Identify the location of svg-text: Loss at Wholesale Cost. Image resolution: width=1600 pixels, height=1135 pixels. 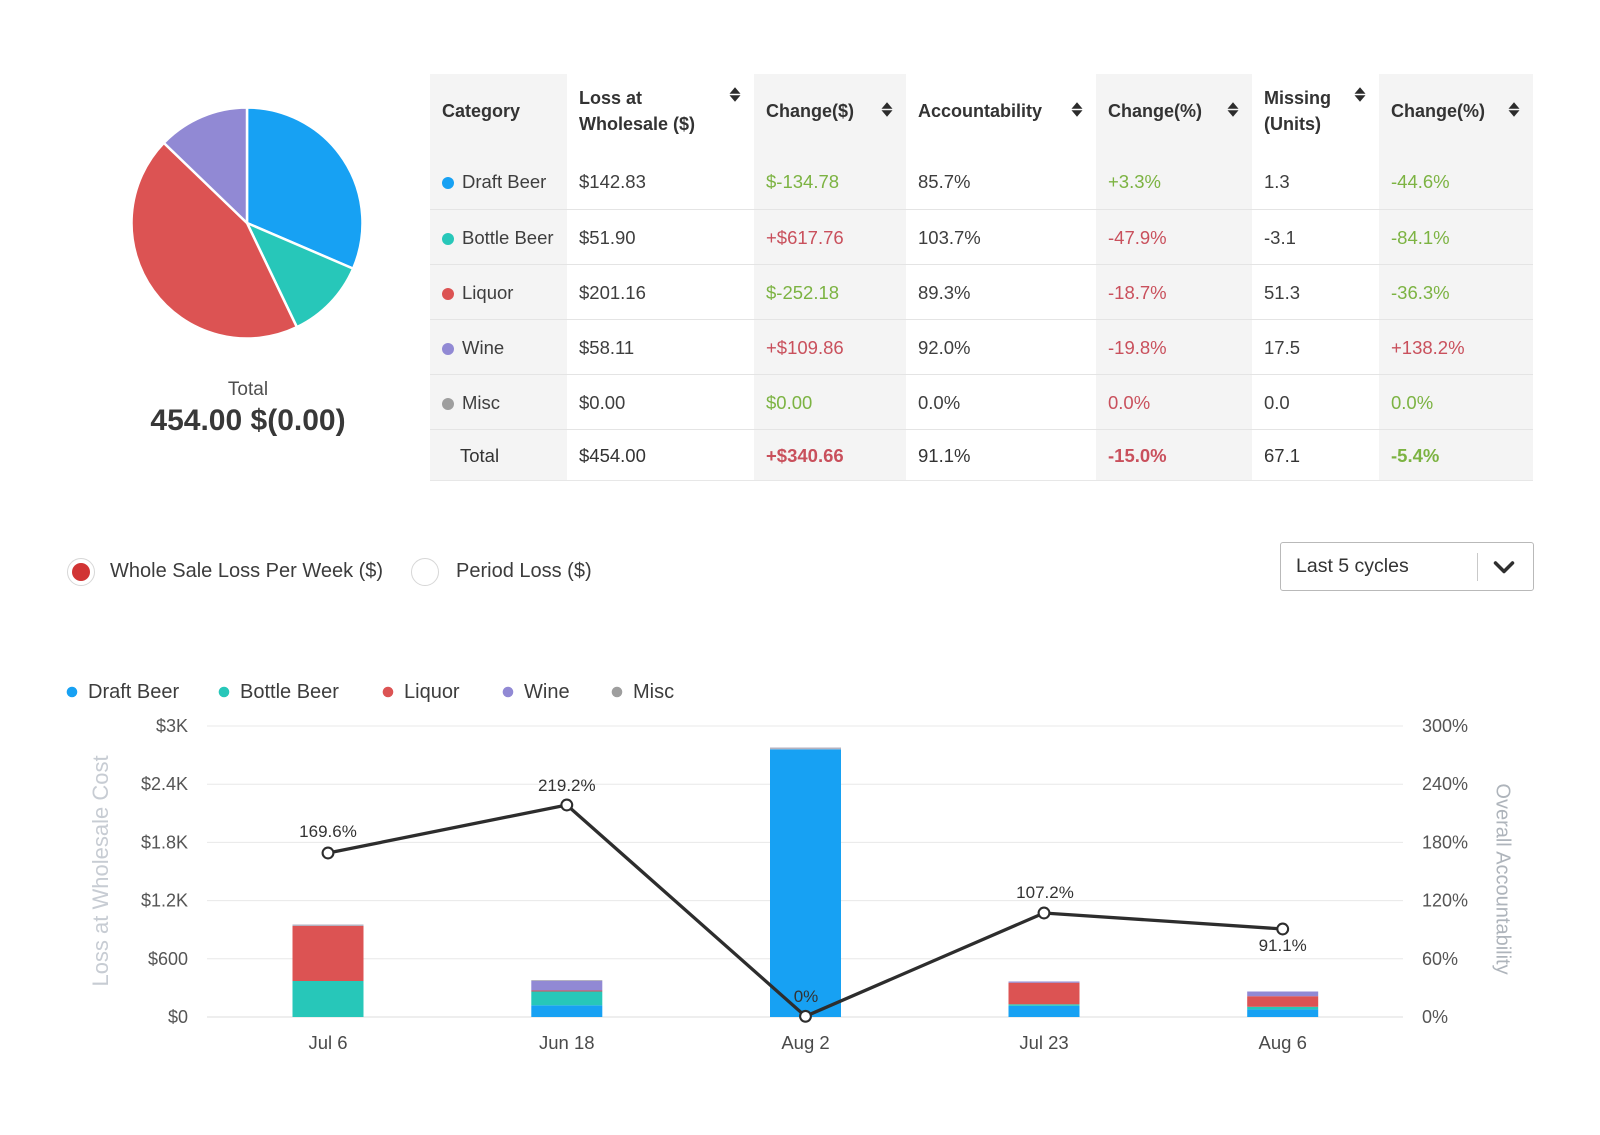
(100, 870).